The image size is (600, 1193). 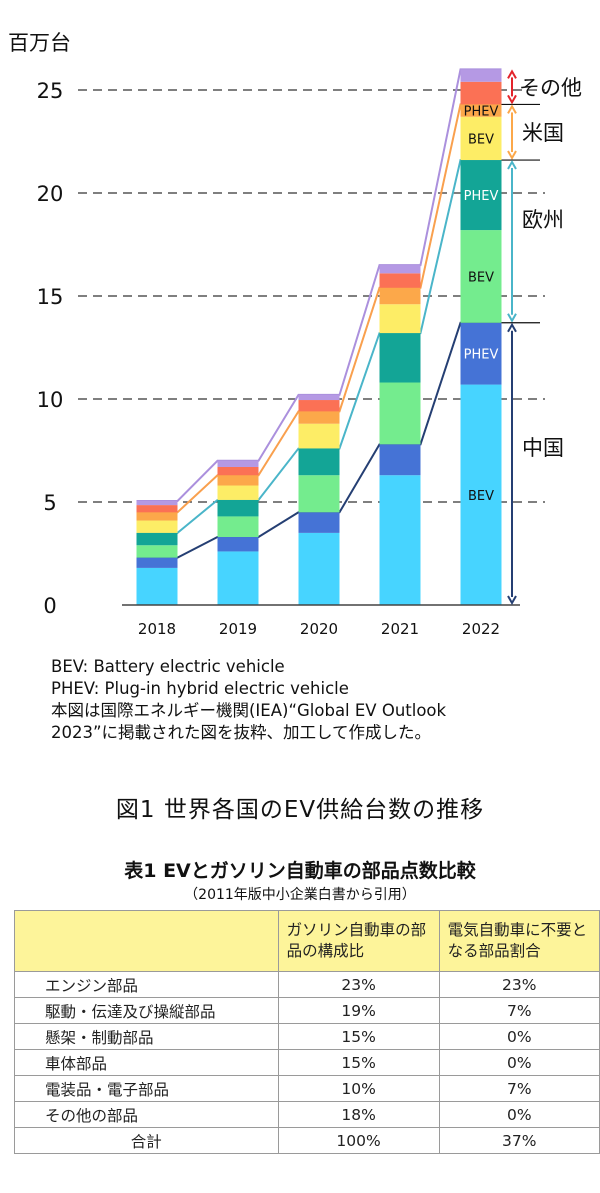 I want to click on row-label: 車体部品, so click(x=146, y=1062).